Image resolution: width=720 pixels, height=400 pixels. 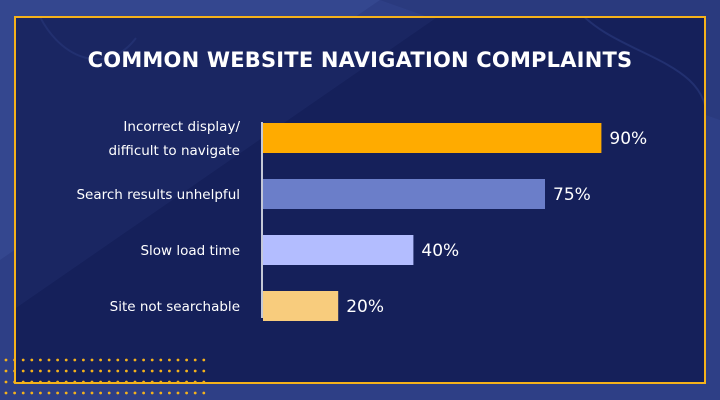 What do you see at coordinates (572, 195) in the screenshot?
I see `value-label-1: 75%` at bounding box center [572, 195].